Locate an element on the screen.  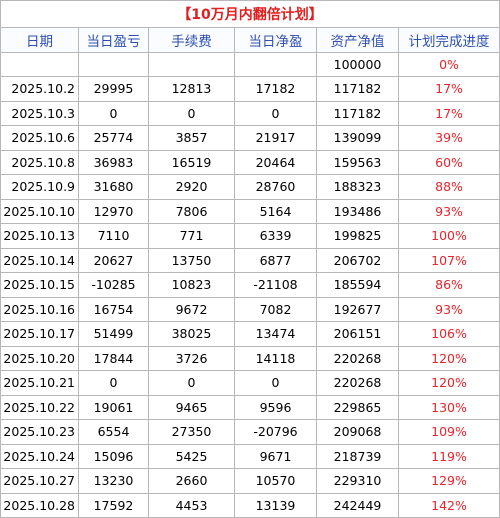
table-title: 【10万月内翻倍计划】 is located at coordinates (250, 14).